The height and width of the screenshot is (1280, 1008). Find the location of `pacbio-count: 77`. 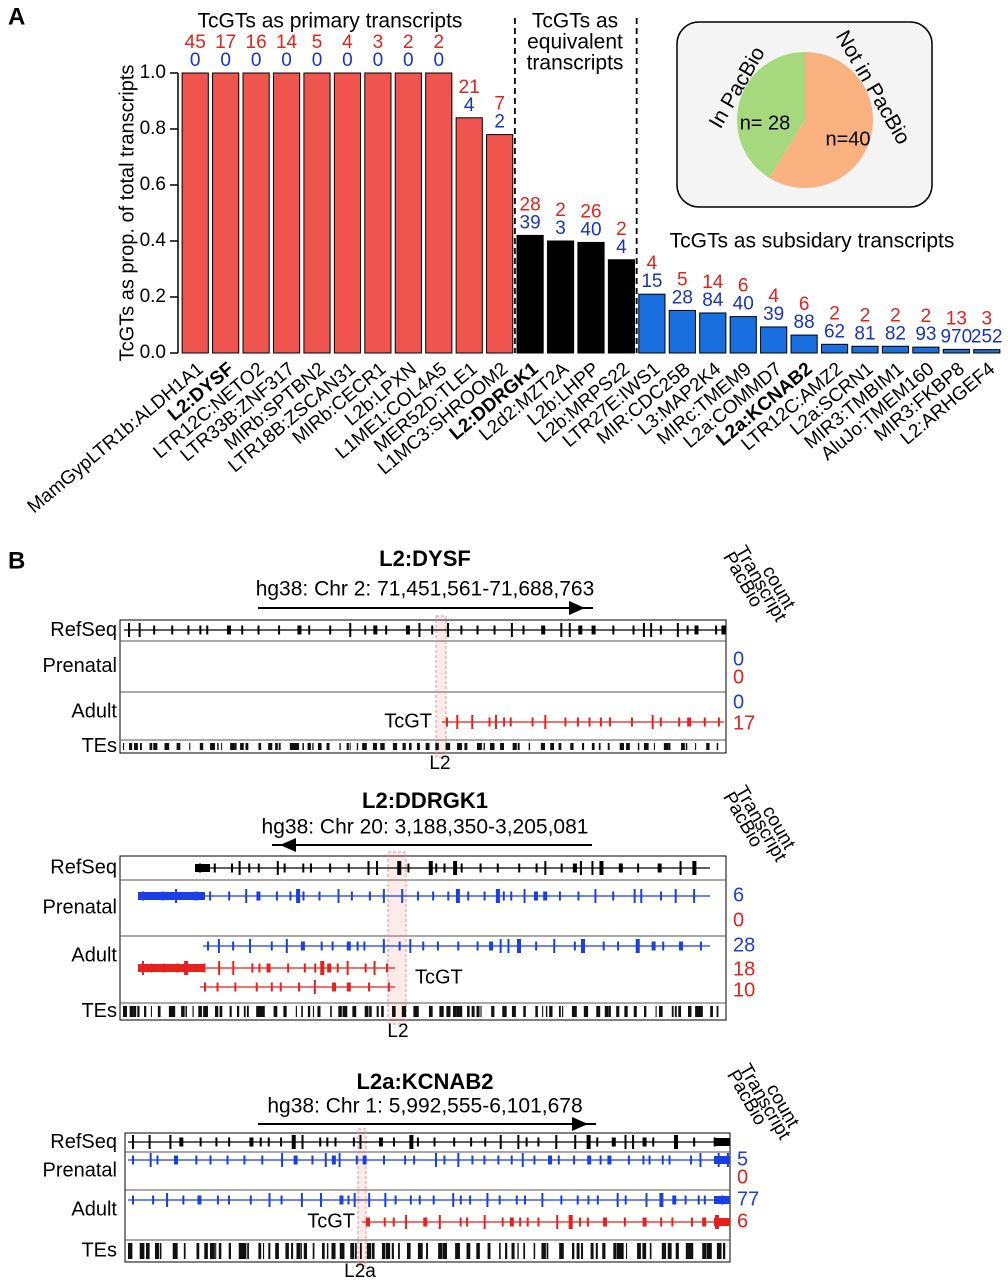

pacbio-count: 77 is located at coordinates (748, 1199).